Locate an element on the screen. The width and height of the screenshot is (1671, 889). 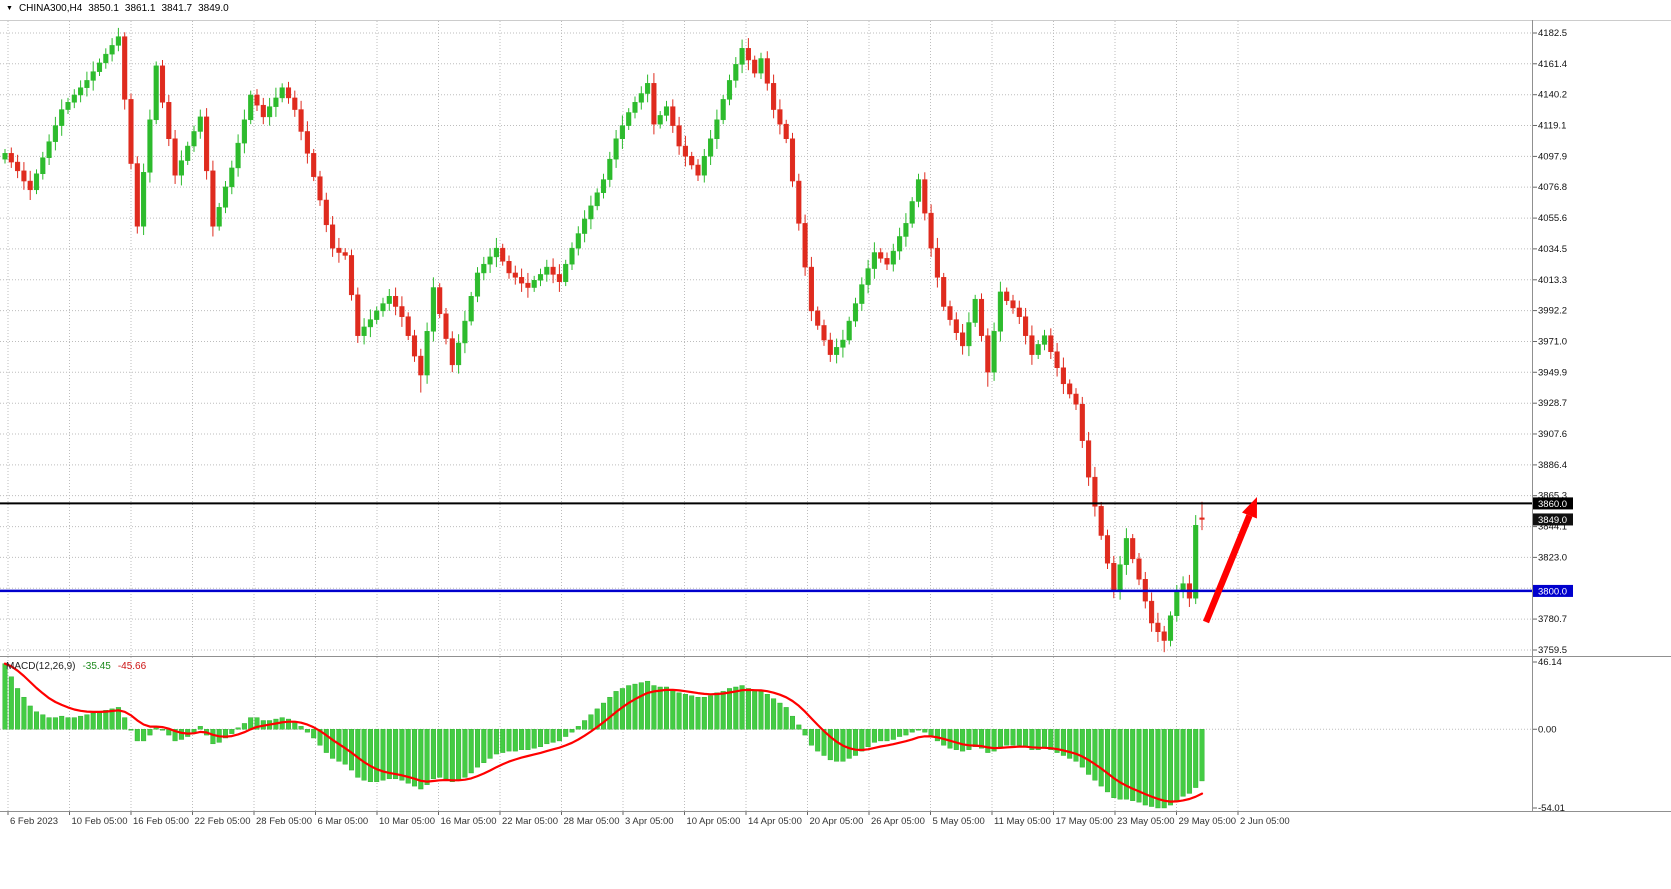
price-axis-label: 4034.5 is located at coordinates (1552, 249).